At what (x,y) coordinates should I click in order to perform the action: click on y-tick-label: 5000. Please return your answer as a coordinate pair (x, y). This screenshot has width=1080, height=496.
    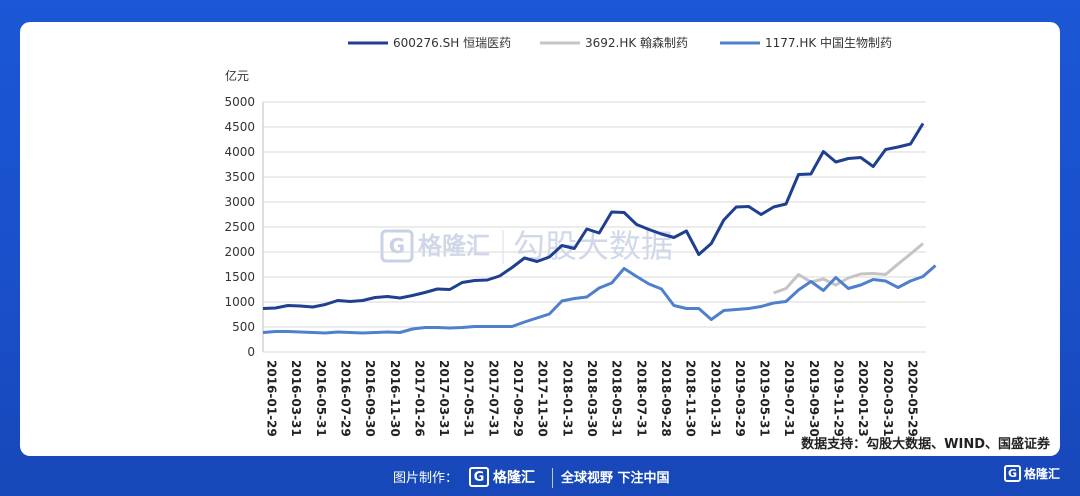
    Looking at the image, I should click on (239, 102).